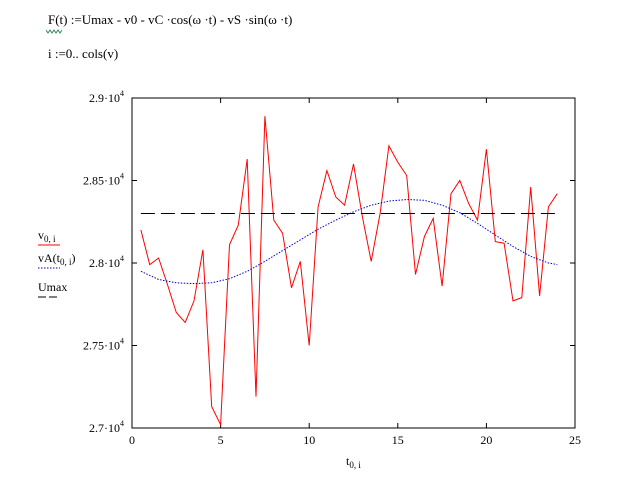  I want to click on x-tick-label: 15, so click(398, 440).